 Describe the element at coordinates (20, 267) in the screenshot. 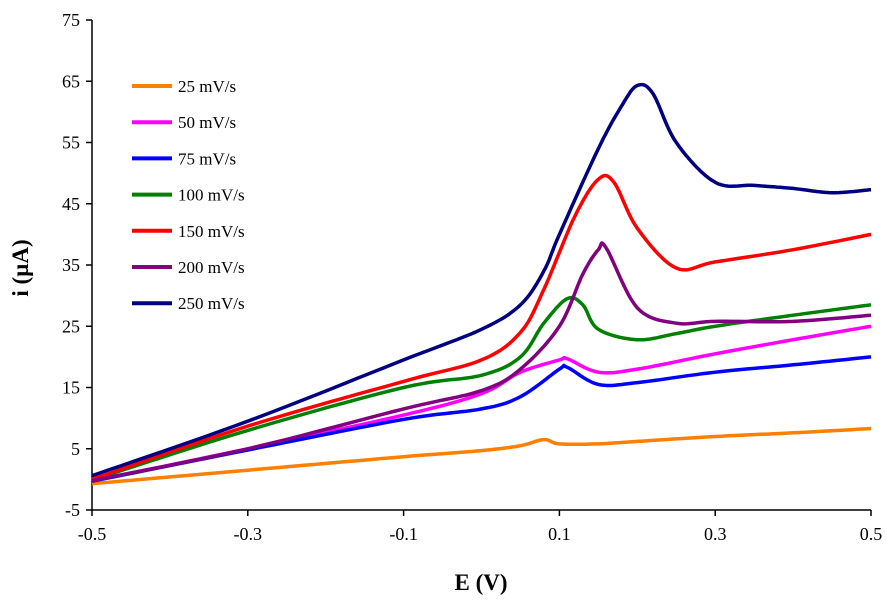

I see `y-axis-title: i (µA)` at that location.